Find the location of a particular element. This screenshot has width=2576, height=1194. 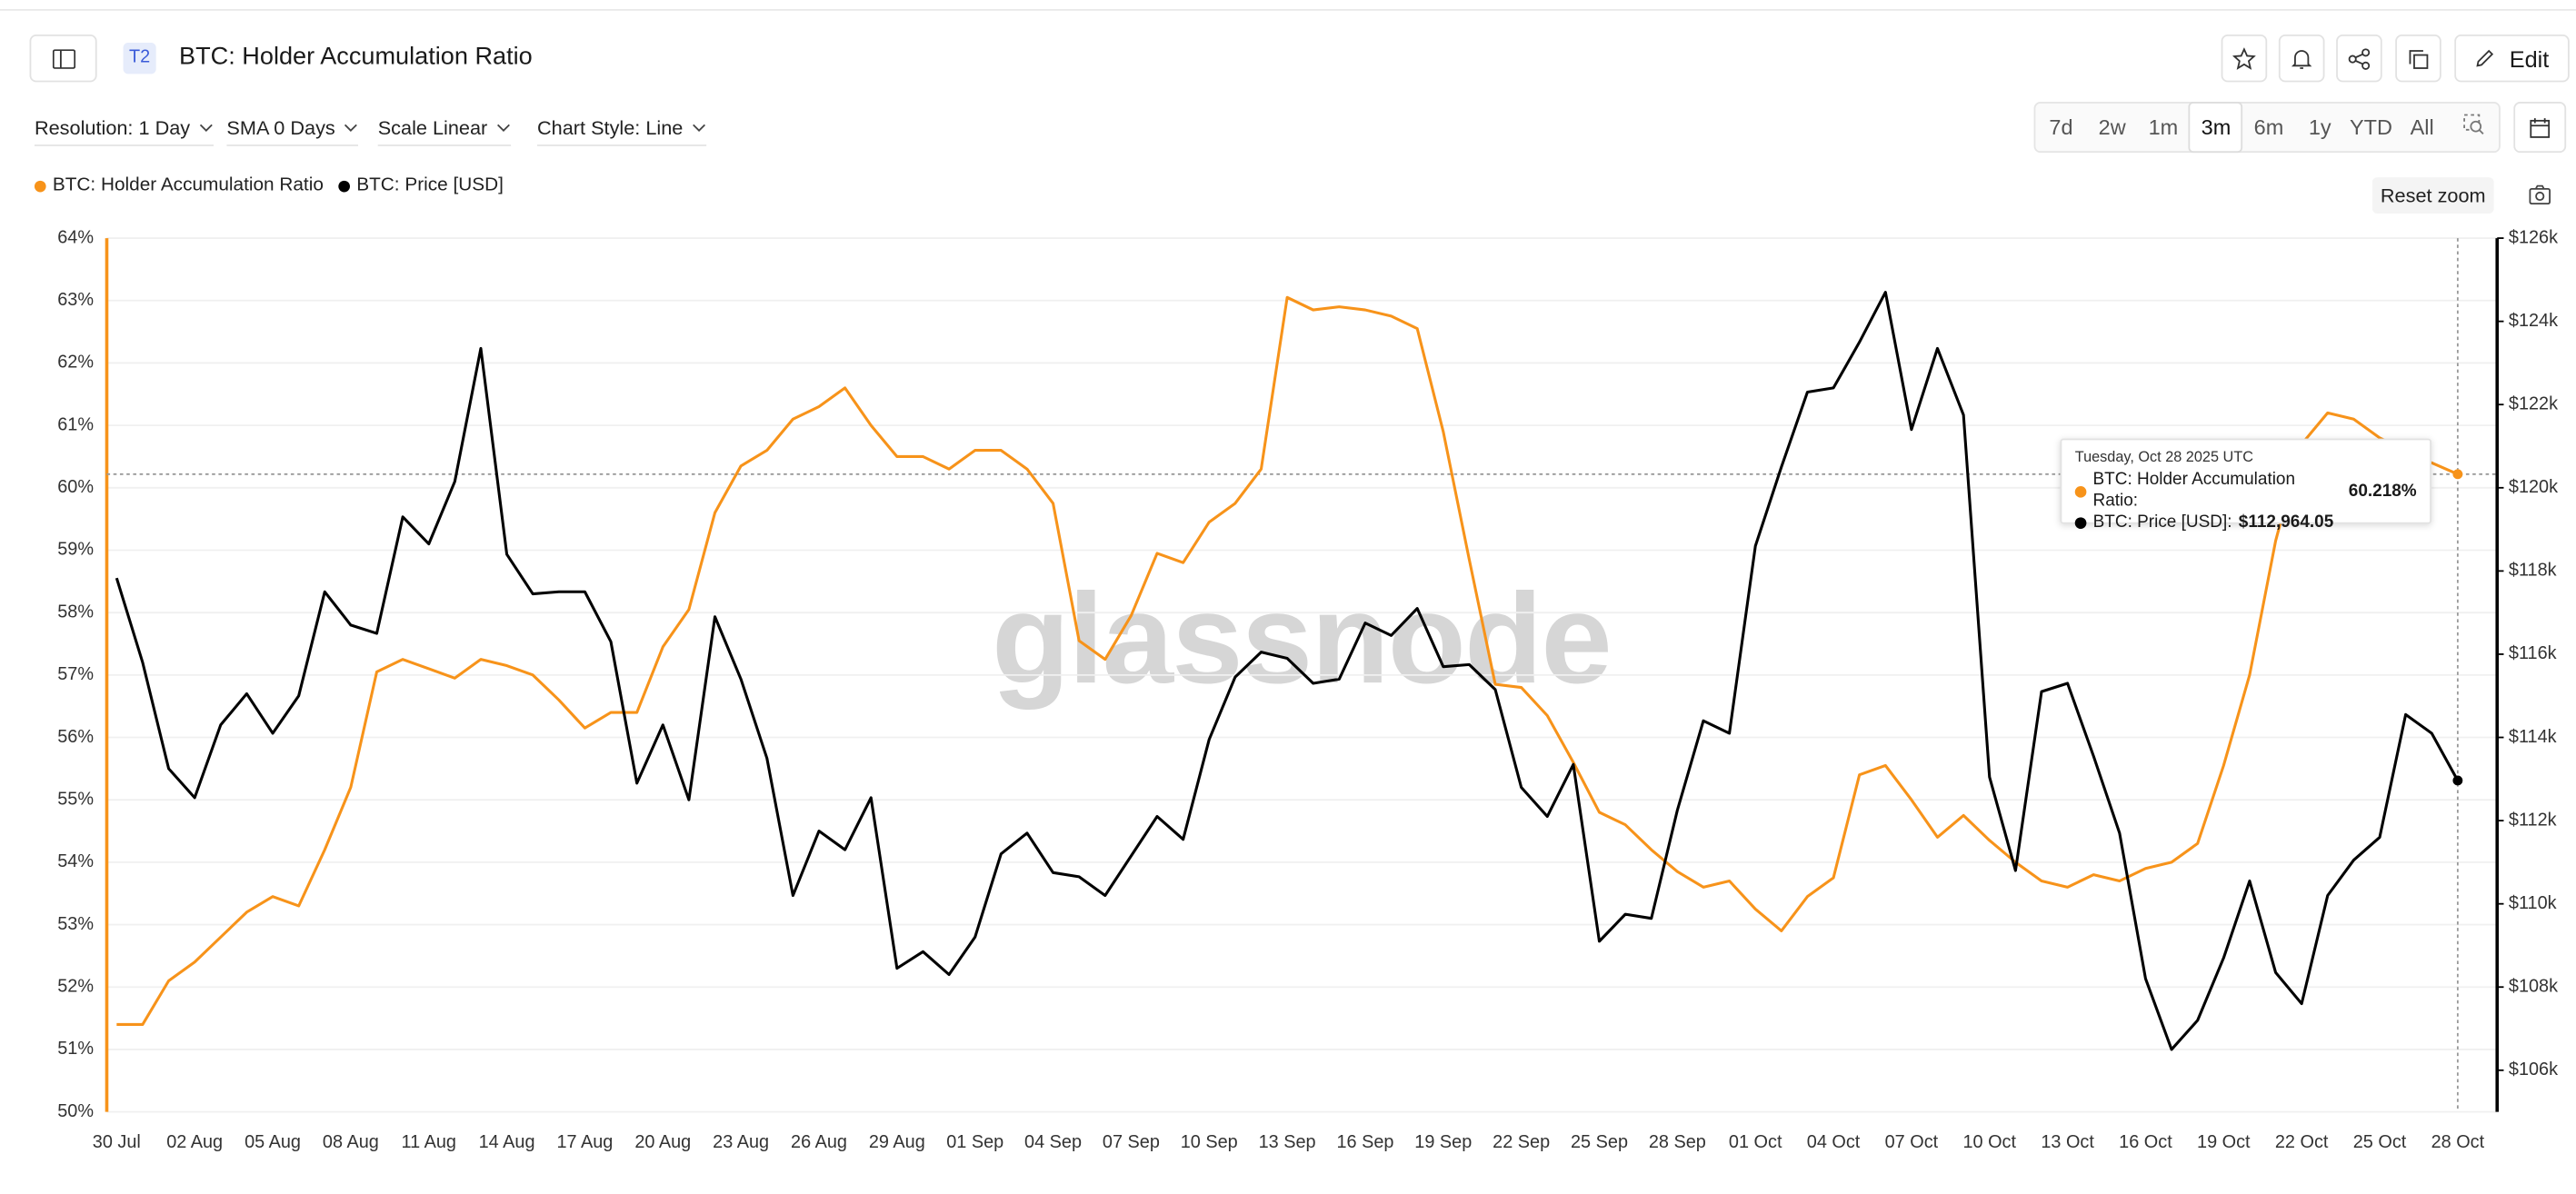

y-tick-label: 56% is located at coordinates (75, 737).